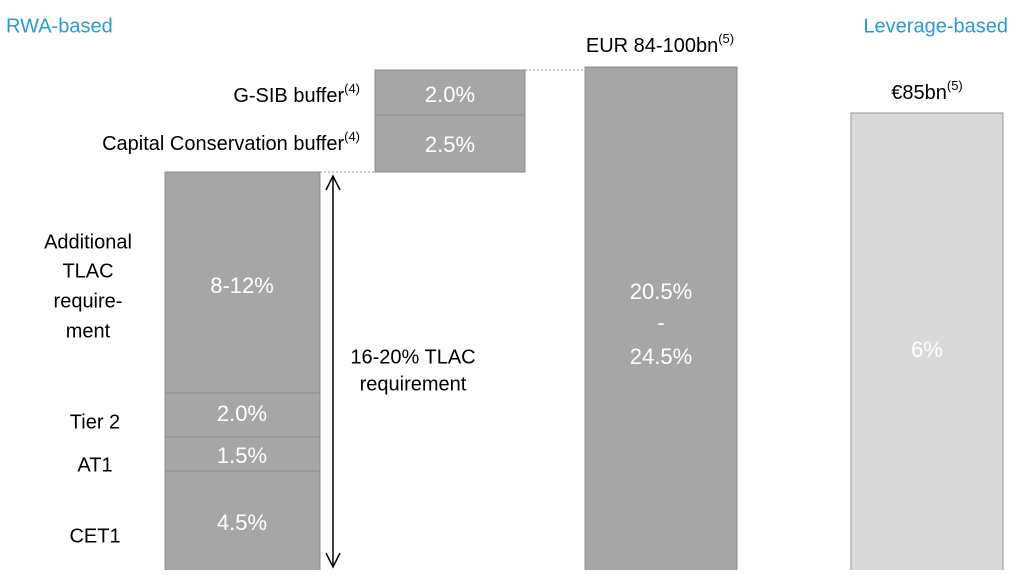 The width and height of the screenshot is (1014, 575). What do you see at coordinates (95, 422) in the screenshot?
I see `segment-label: Tier 2` at bounding box center [95, 422].